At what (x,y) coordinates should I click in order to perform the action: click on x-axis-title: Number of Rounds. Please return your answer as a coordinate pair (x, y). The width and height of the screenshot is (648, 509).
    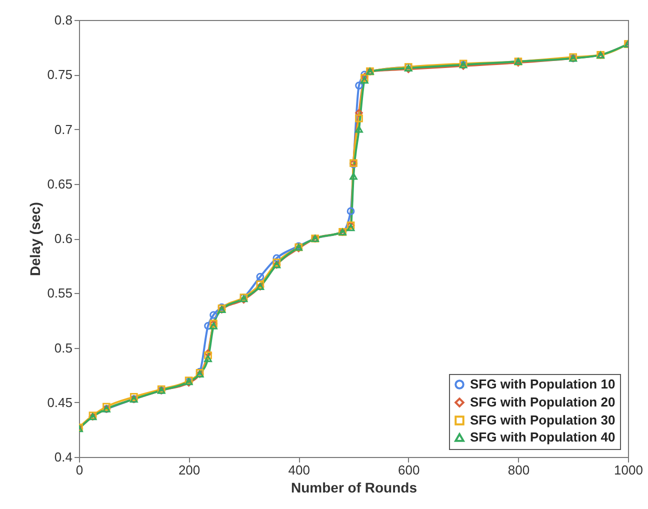
    Looking at the image, I should click on (354, 488).